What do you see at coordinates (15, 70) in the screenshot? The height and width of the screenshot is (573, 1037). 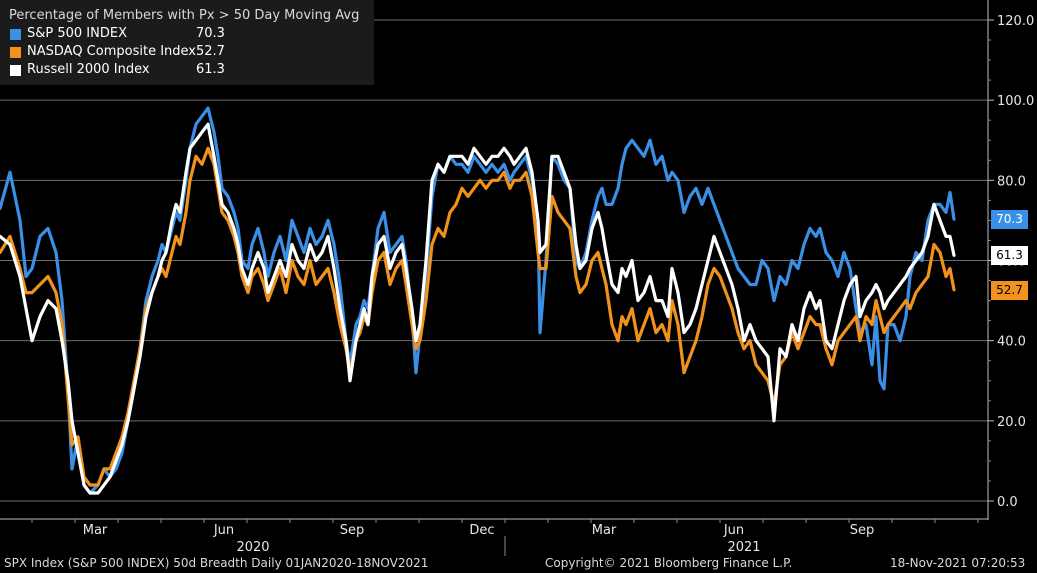 I see `legend-swatch-russell` at bounding box center [15, 70].